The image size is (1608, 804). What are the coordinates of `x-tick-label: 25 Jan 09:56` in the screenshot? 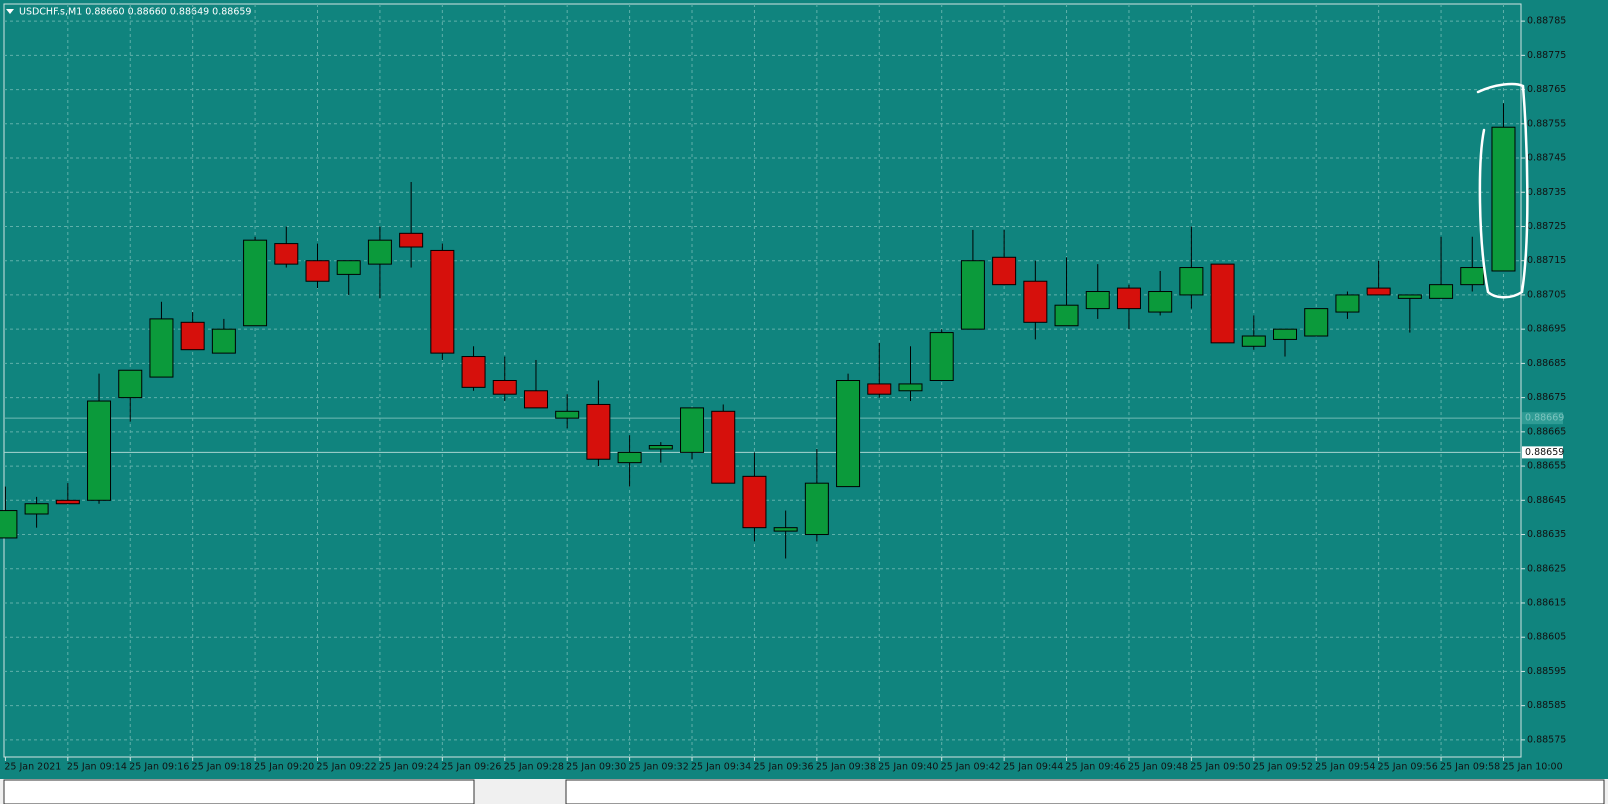 It's located at (1408, 767).